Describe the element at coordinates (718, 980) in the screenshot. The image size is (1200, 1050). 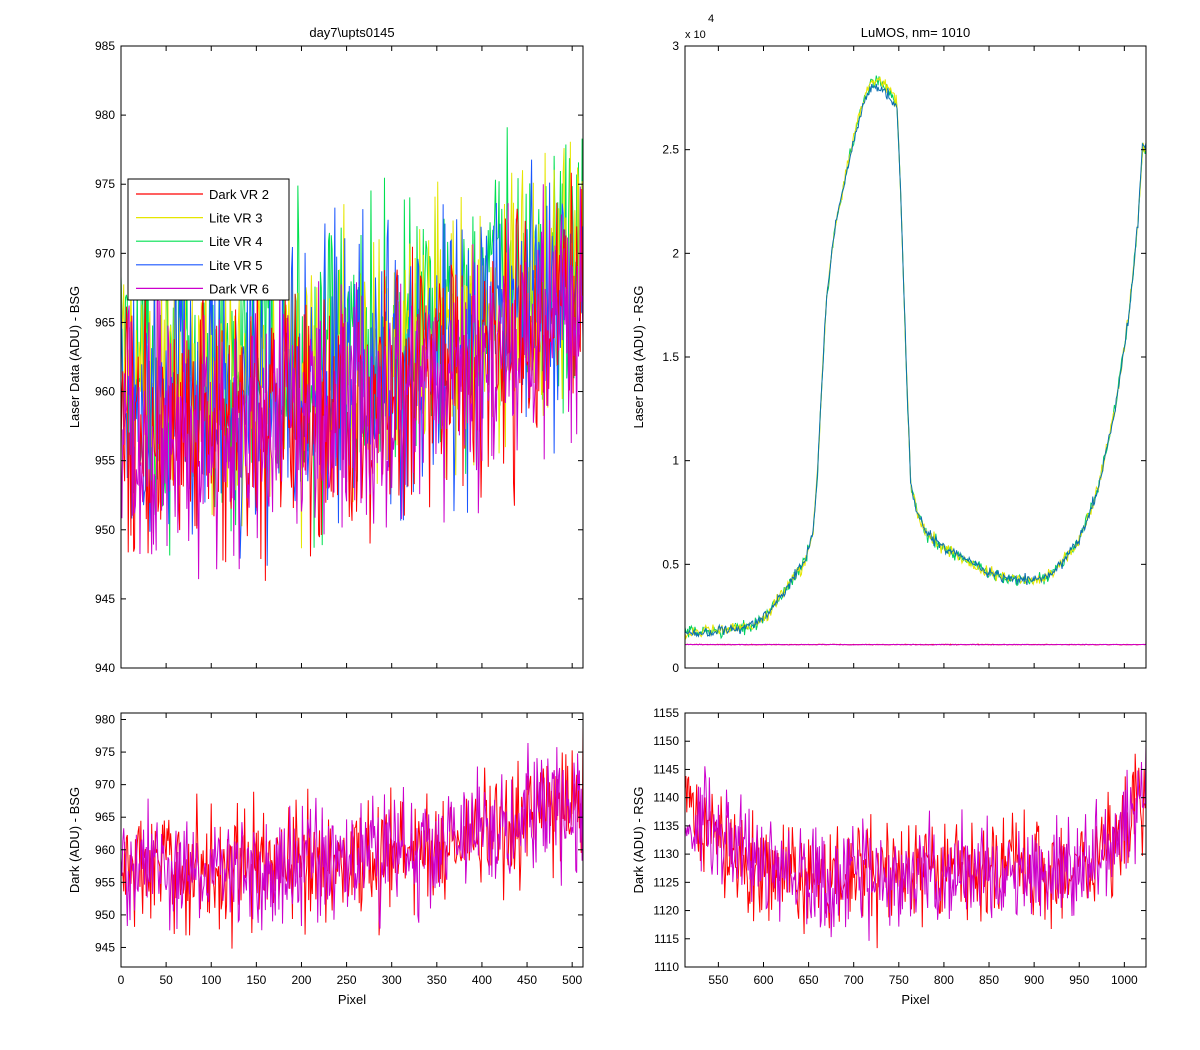
I see `x-tick-label: 550` at that location.